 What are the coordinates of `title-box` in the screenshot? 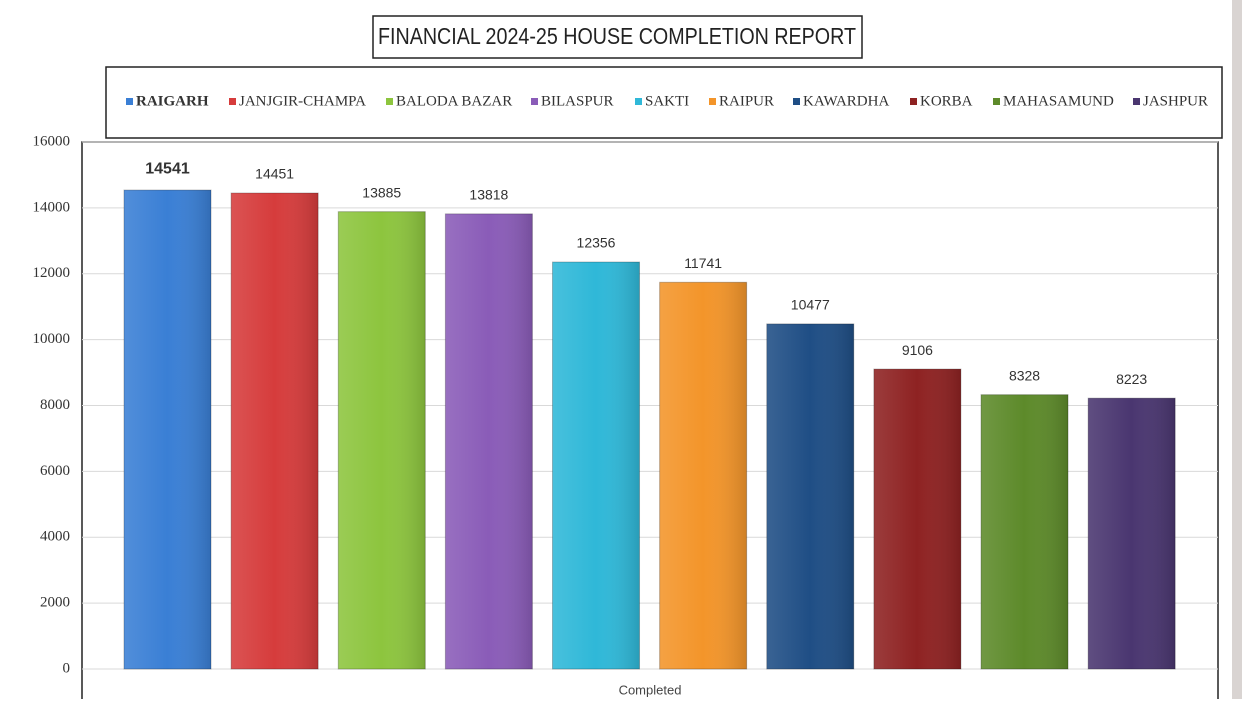 It's located at (617, 37).